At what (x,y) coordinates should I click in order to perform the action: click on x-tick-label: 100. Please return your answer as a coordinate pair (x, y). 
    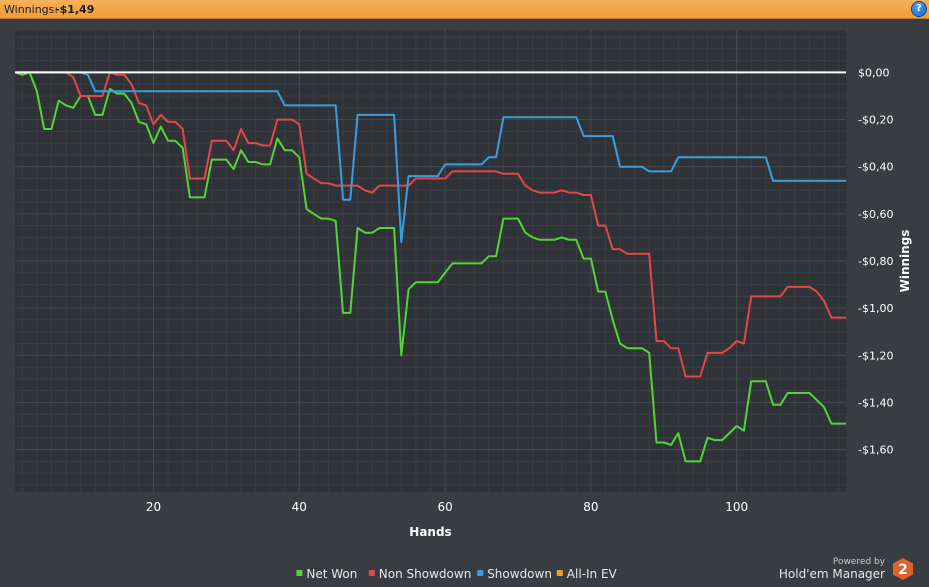
    Looking at the image, I should click on (736, 507).